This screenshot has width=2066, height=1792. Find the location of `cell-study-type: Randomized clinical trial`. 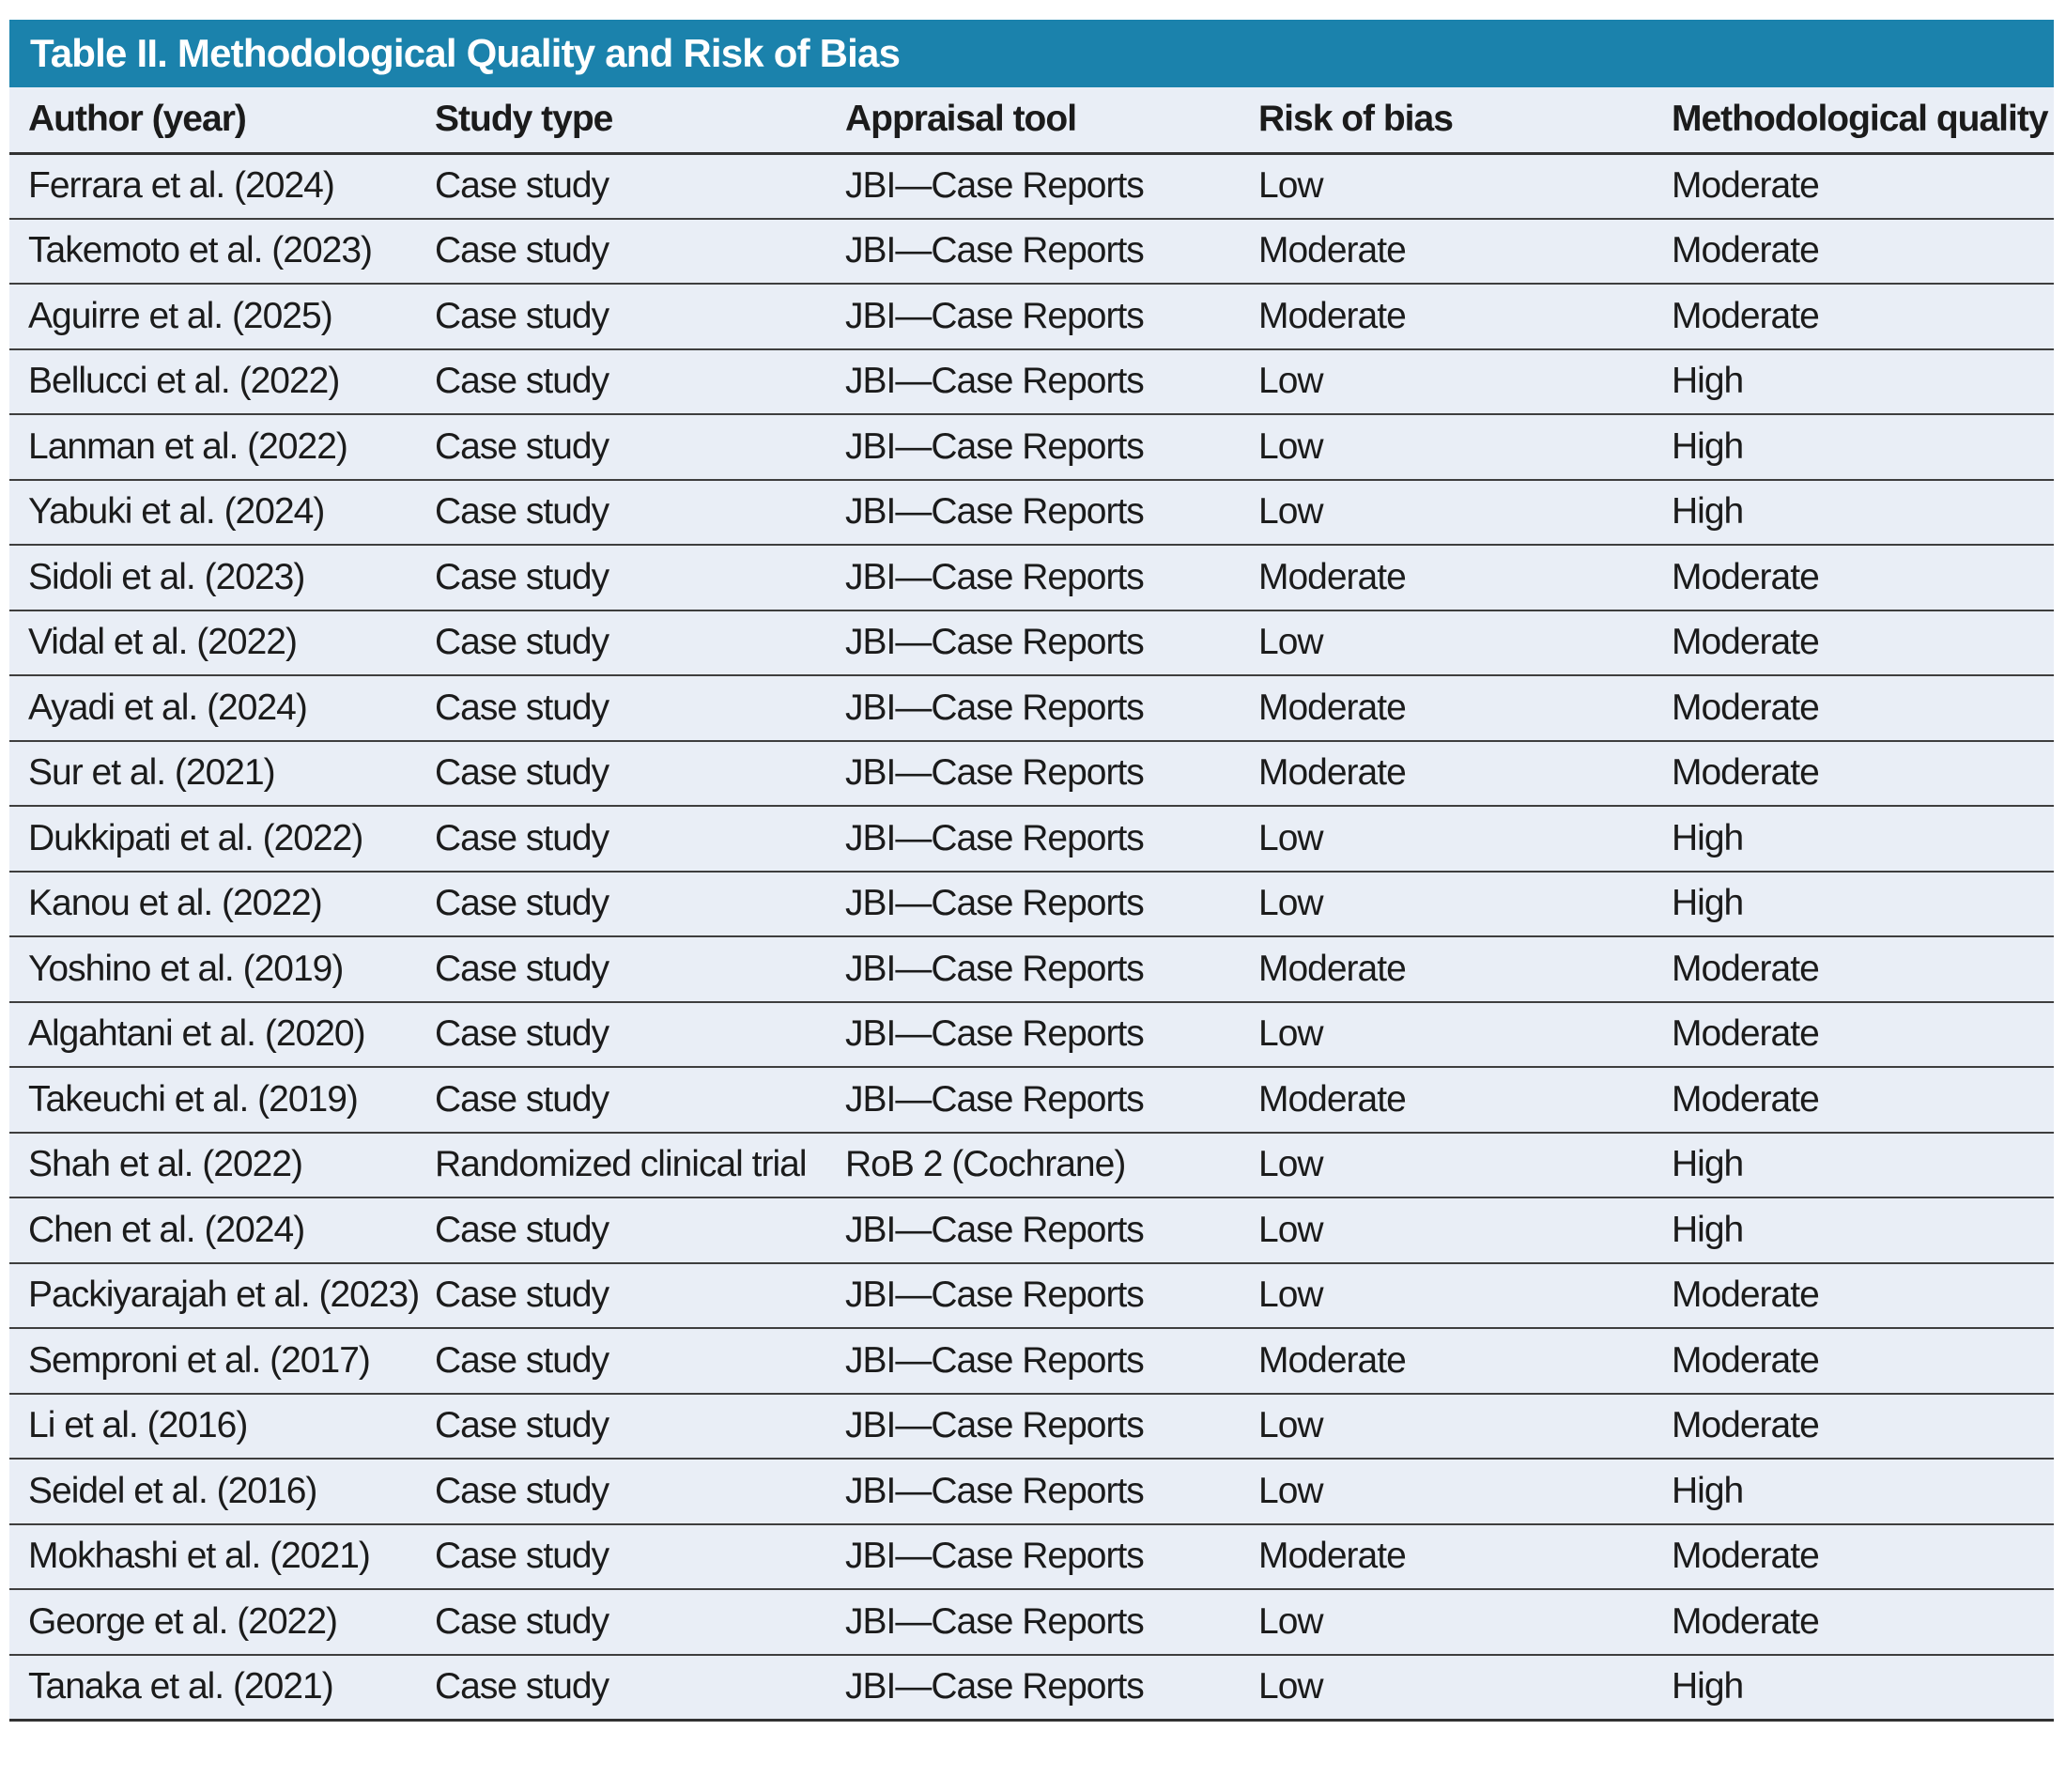

cell-study-type: Randomized clinical trial is located at coordinates (640, 1165).